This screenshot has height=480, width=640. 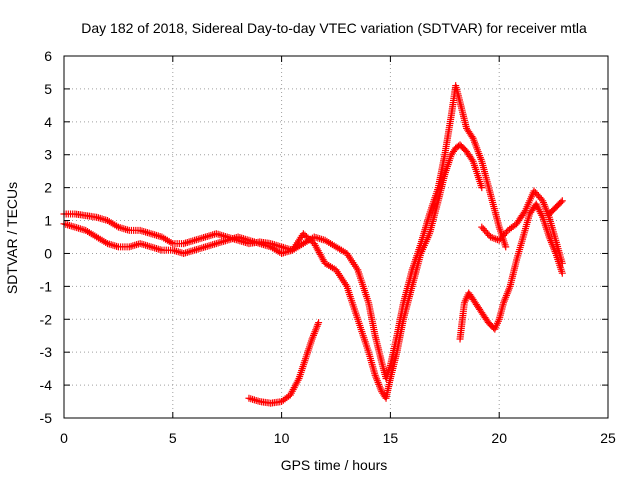 What do you see at coordinates (608, 438) in the screenshot?
I see `x-tick-label: 25` at bounding box center [608, 438].